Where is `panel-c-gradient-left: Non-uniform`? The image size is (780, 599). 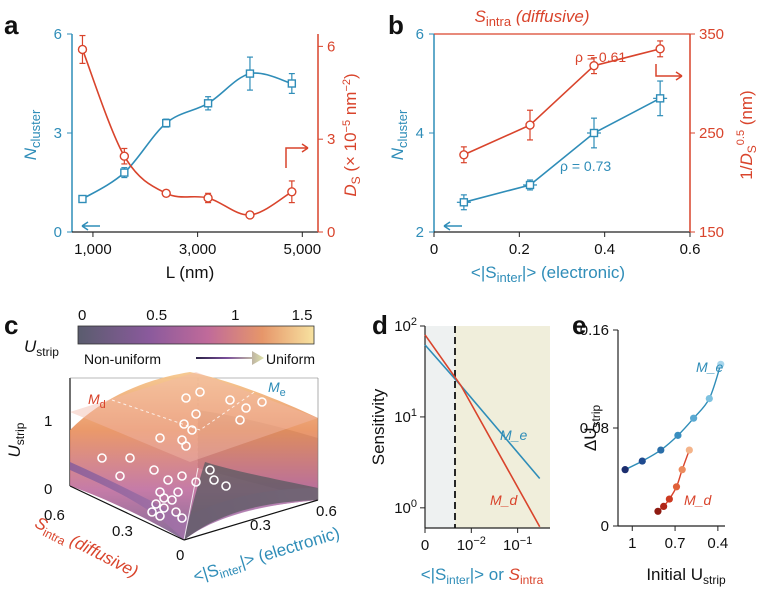
panel-c-gradient-left: Non-uniform is located at coordinates (122, 359).